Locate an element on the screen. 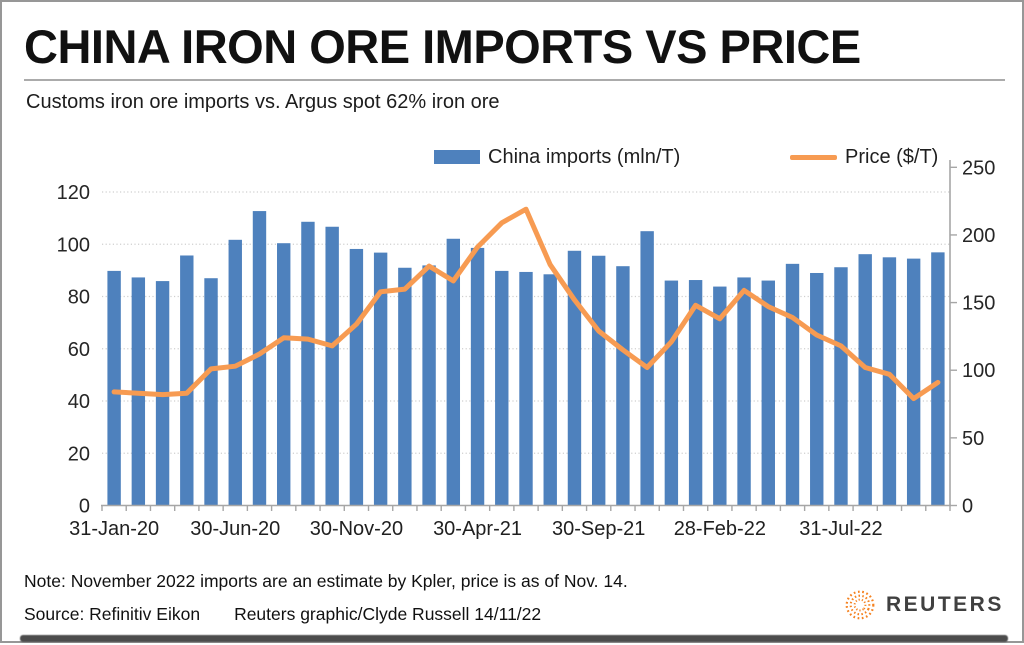  legend-item-price: Price ($/T) is located at coordinates (864, 157).